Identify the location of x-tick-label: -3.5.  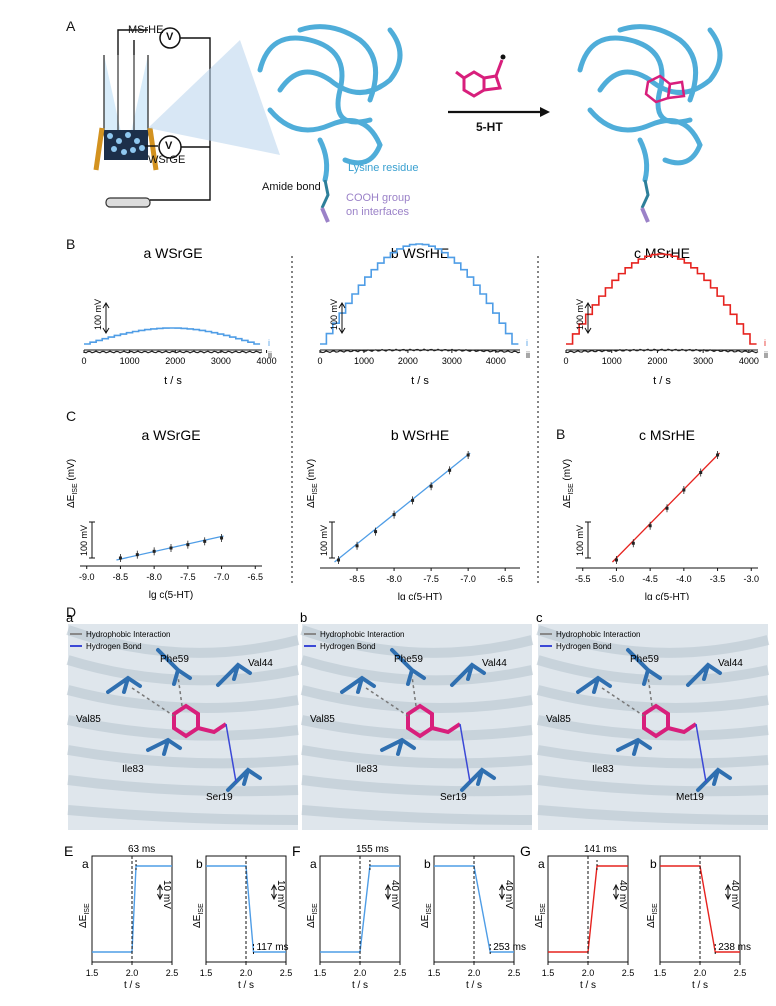
(718, 579).